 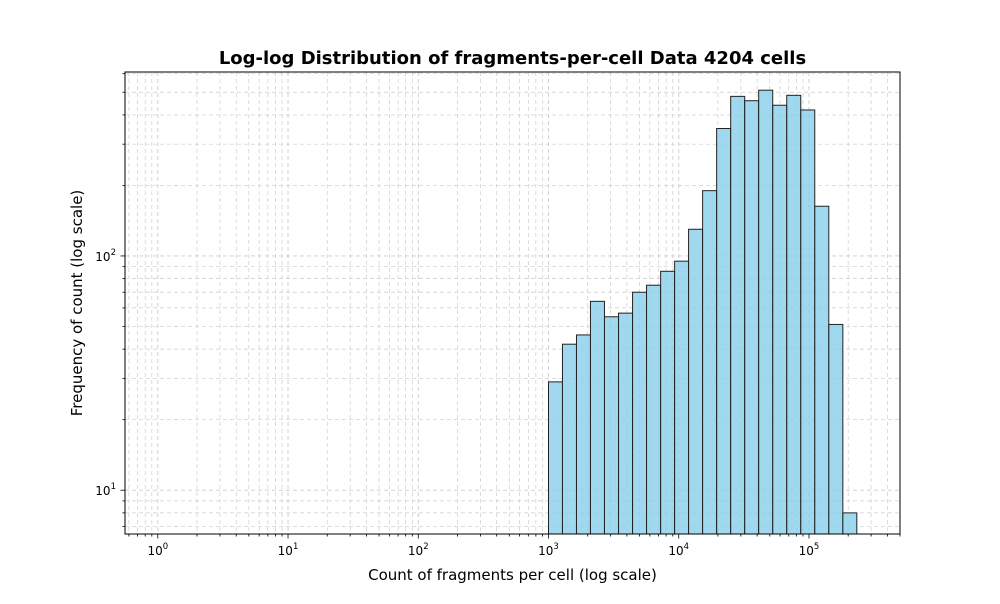 I want to click on x-tick-label: 10², so click(x=418, y=550).